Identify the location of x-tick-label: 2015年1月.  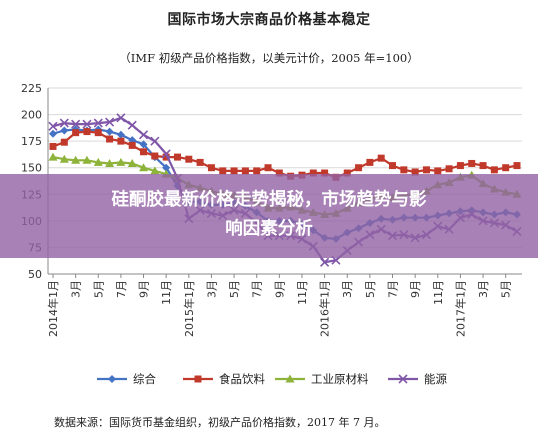
(189, 308).